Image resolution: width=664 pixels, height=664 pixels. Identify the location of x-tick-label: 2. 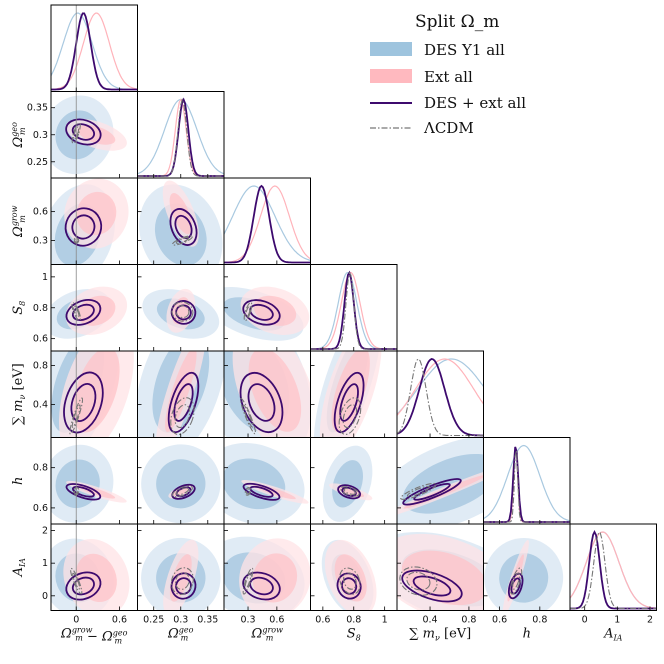
(650, 620).